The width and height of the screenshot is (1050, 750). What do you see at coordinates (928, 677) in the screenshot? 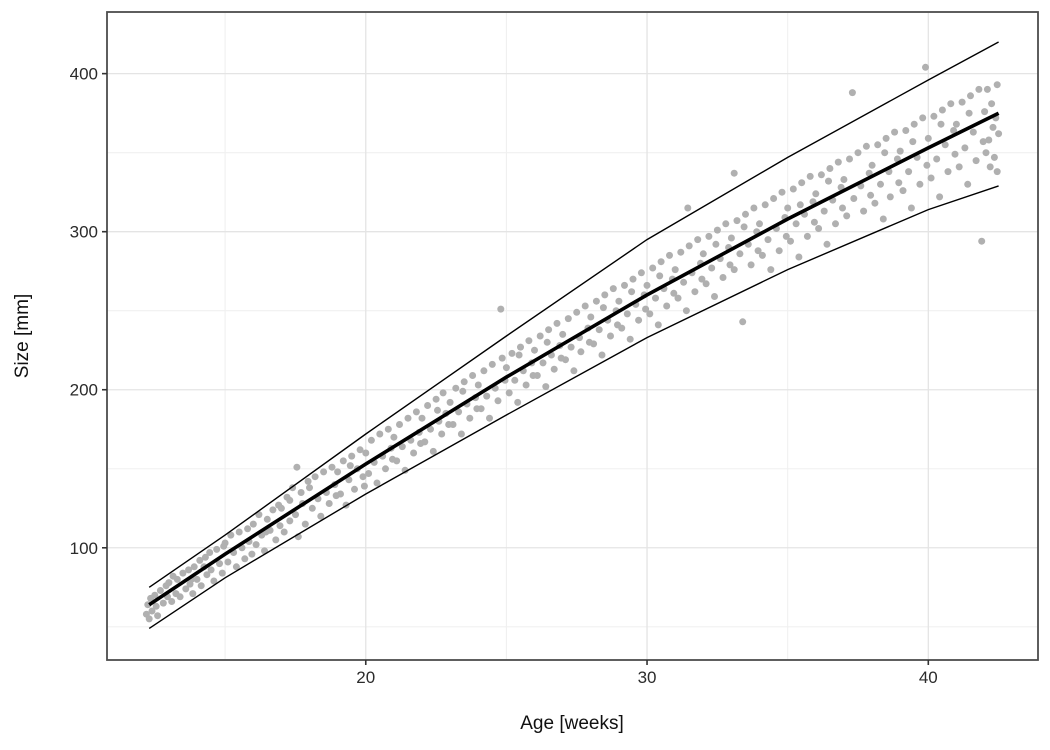
I see `x-tick-label: 40` at bounding box center [928, 677].